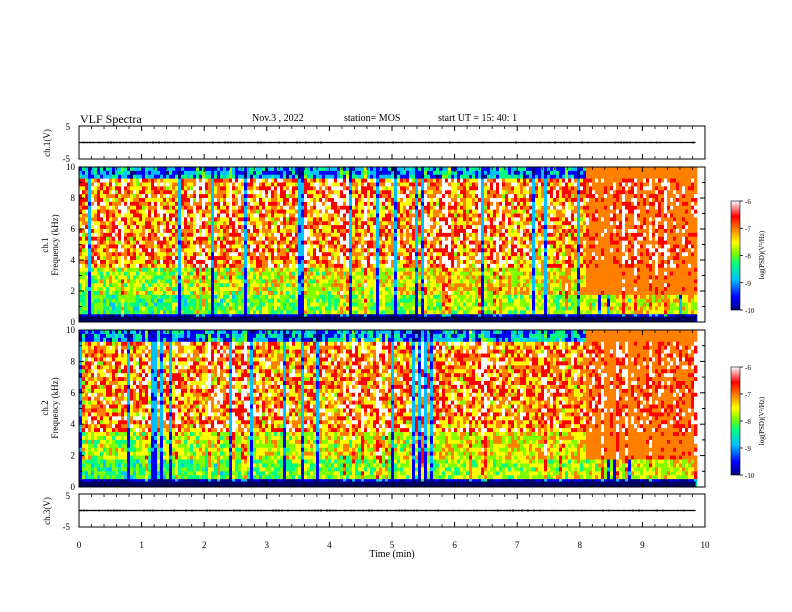 The width and height of the screenshot is (792, 612). What do you see at coordinates (278, 118) in the screenshot?
I see `date-label: Nov.3 , 2022` at bounding box center [278, 118].